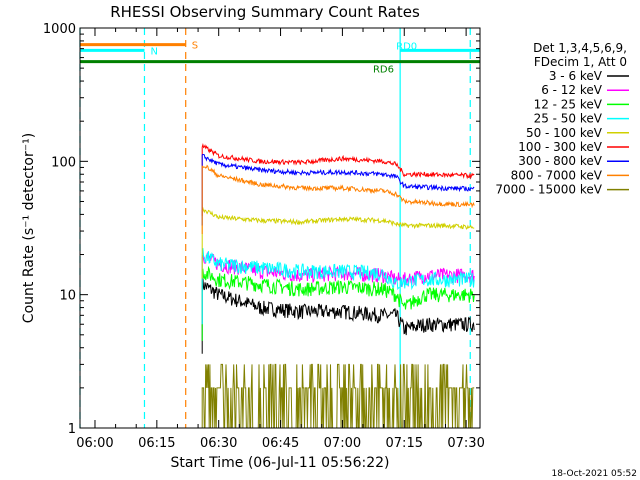 The width and height of the screenshot is (640, 480). I want to click on legend-label: 12 - 25 keV, so click(568, 104).